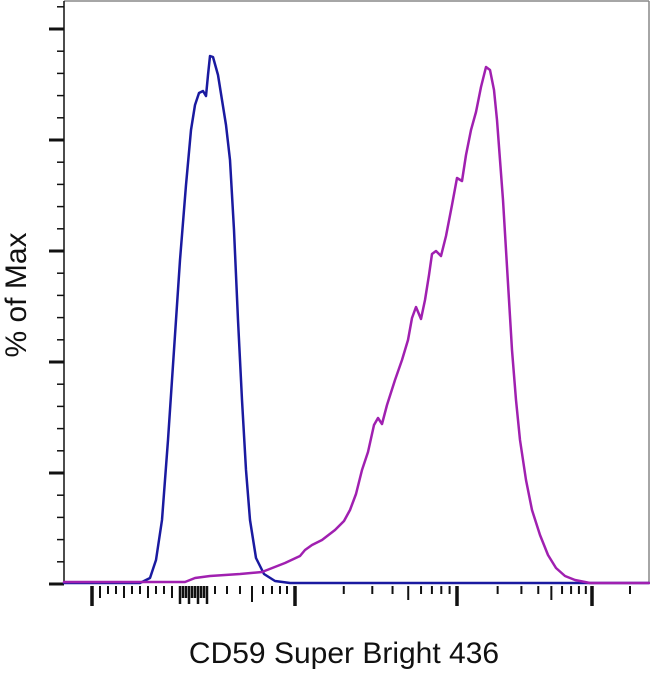  Describe the element at coordinates (56, 296) in the screenshot. I see `y-axis-ticks` at that location.